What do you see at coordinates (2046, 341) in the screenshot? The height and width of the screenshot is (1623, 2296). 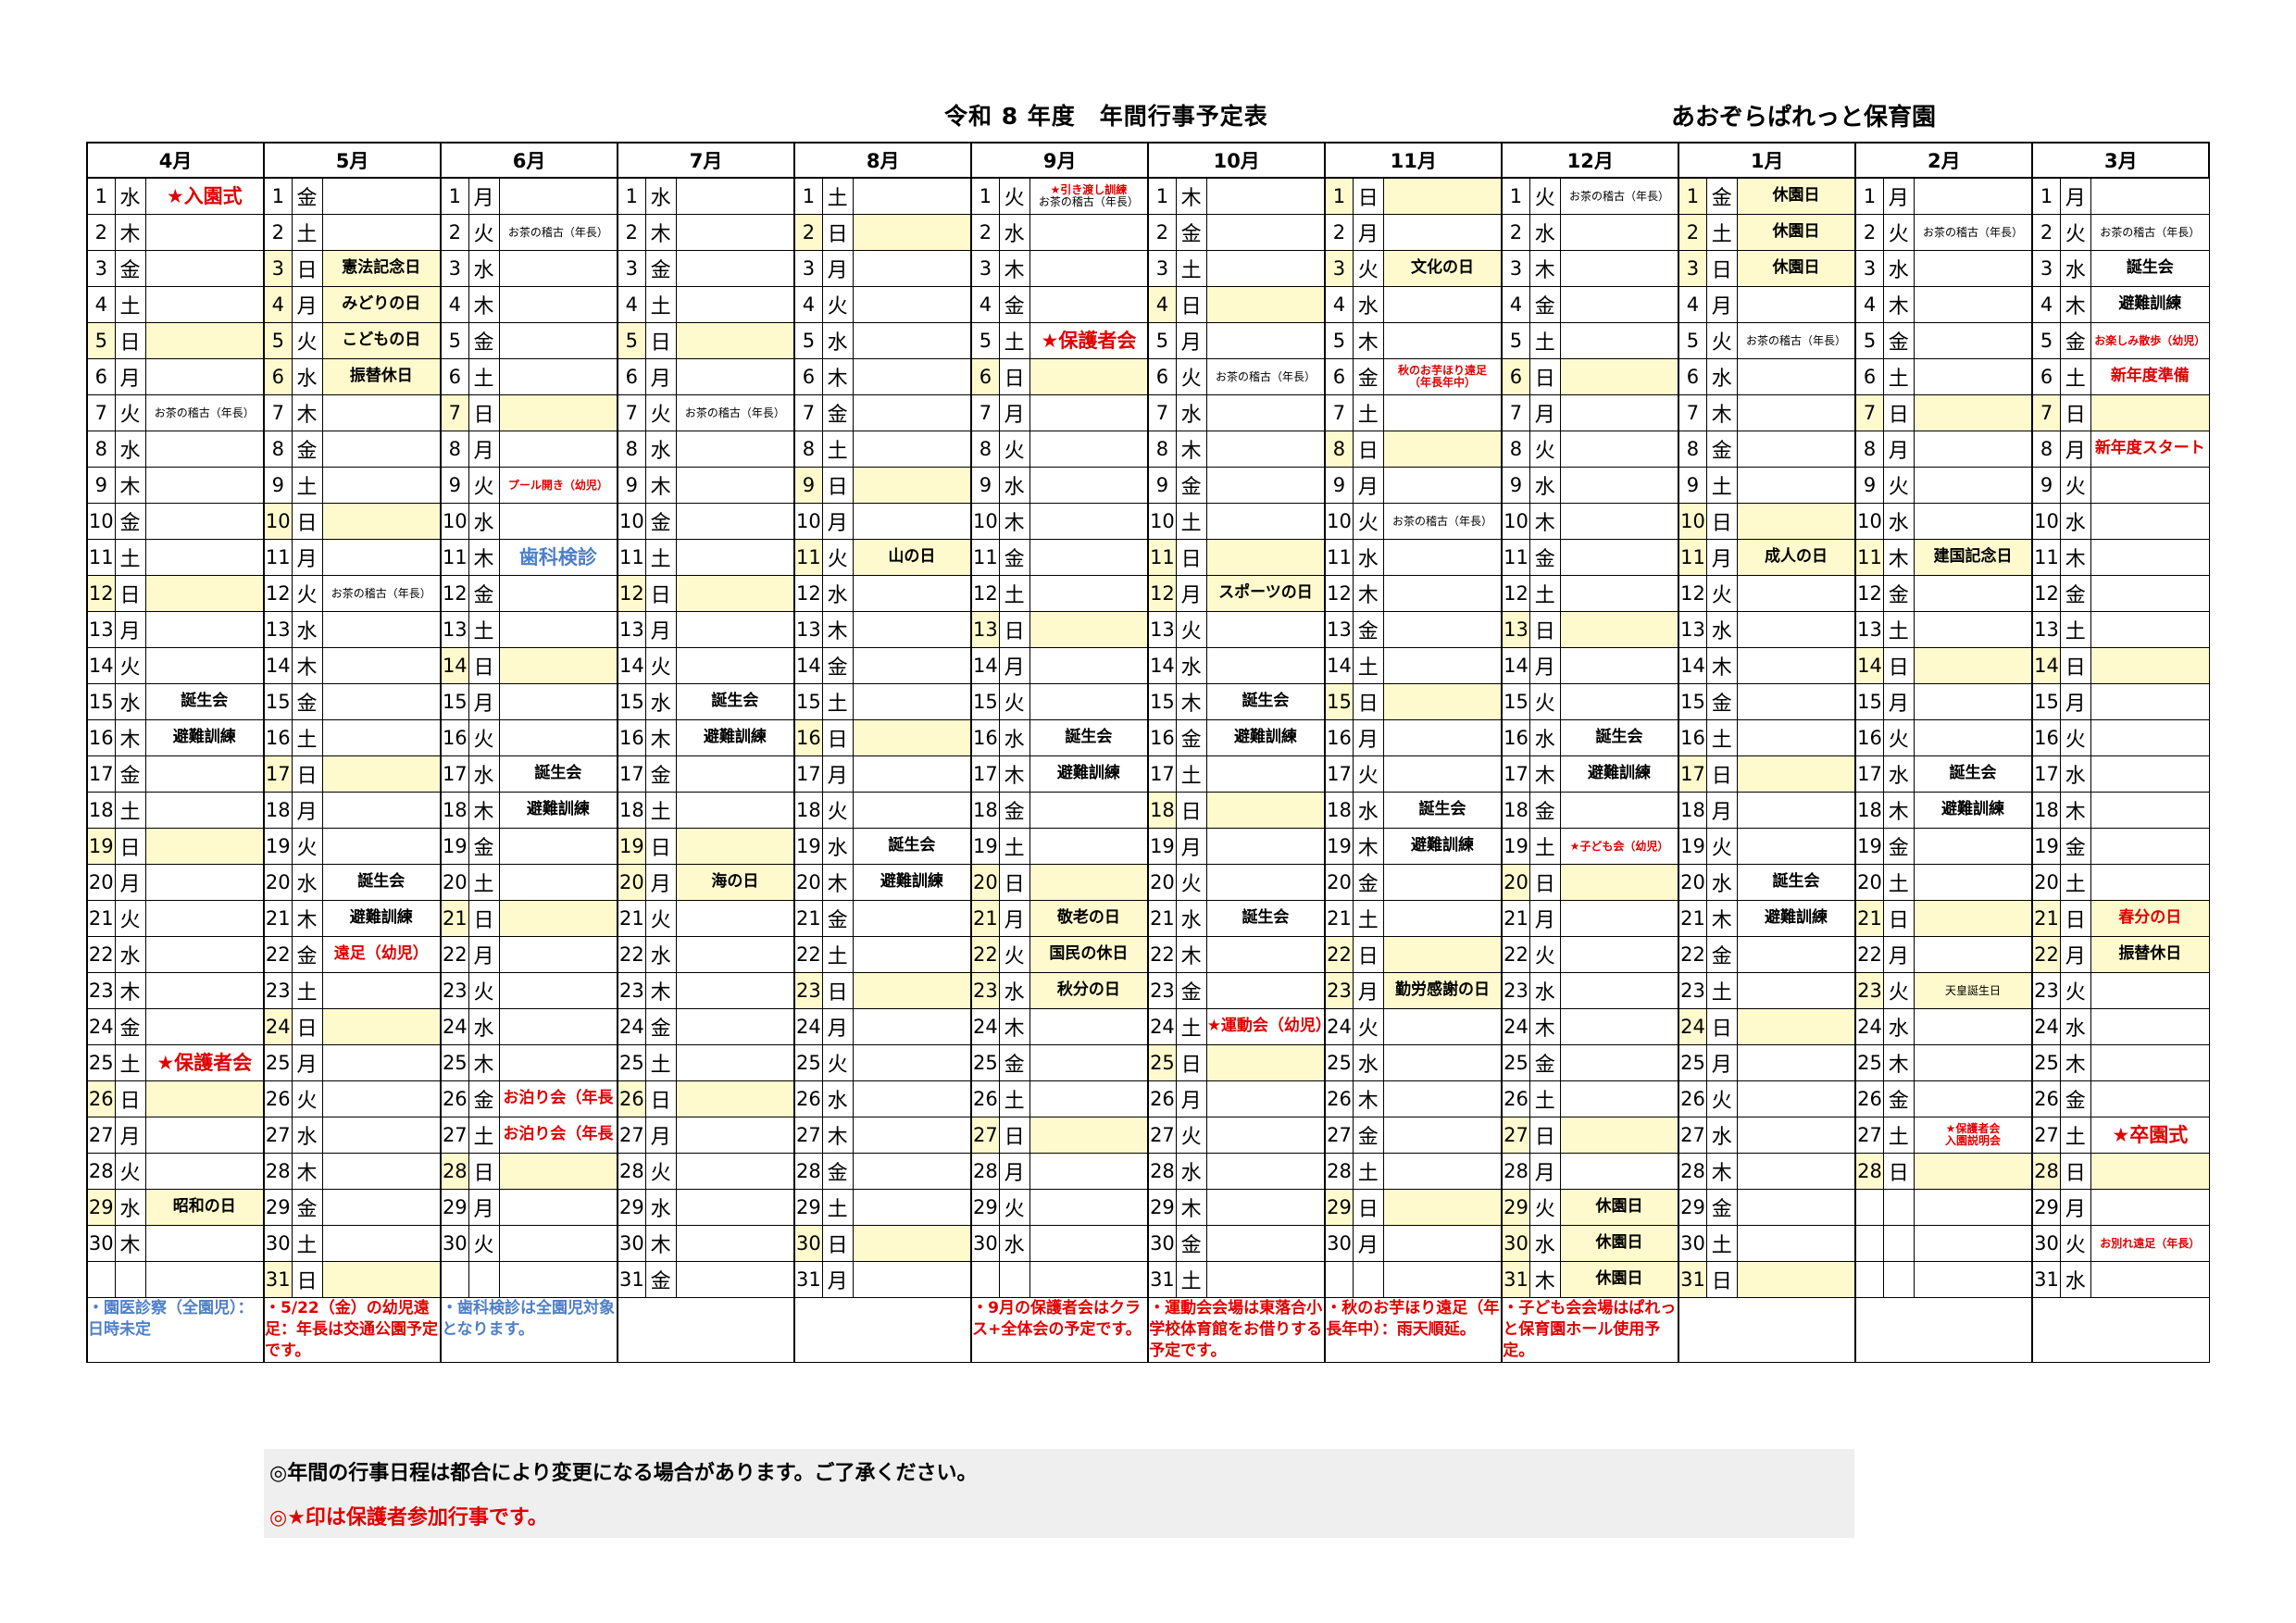 I see `day-number: 5` at bounding box center [2046, 341].